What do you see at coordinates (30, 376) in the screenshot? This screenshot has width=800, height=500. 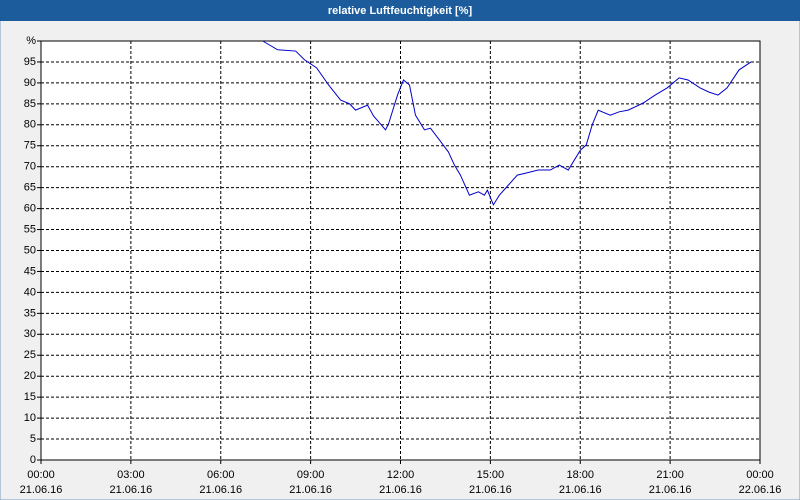 I see `y-tick-label: 20` at bounding box center [30, 376].